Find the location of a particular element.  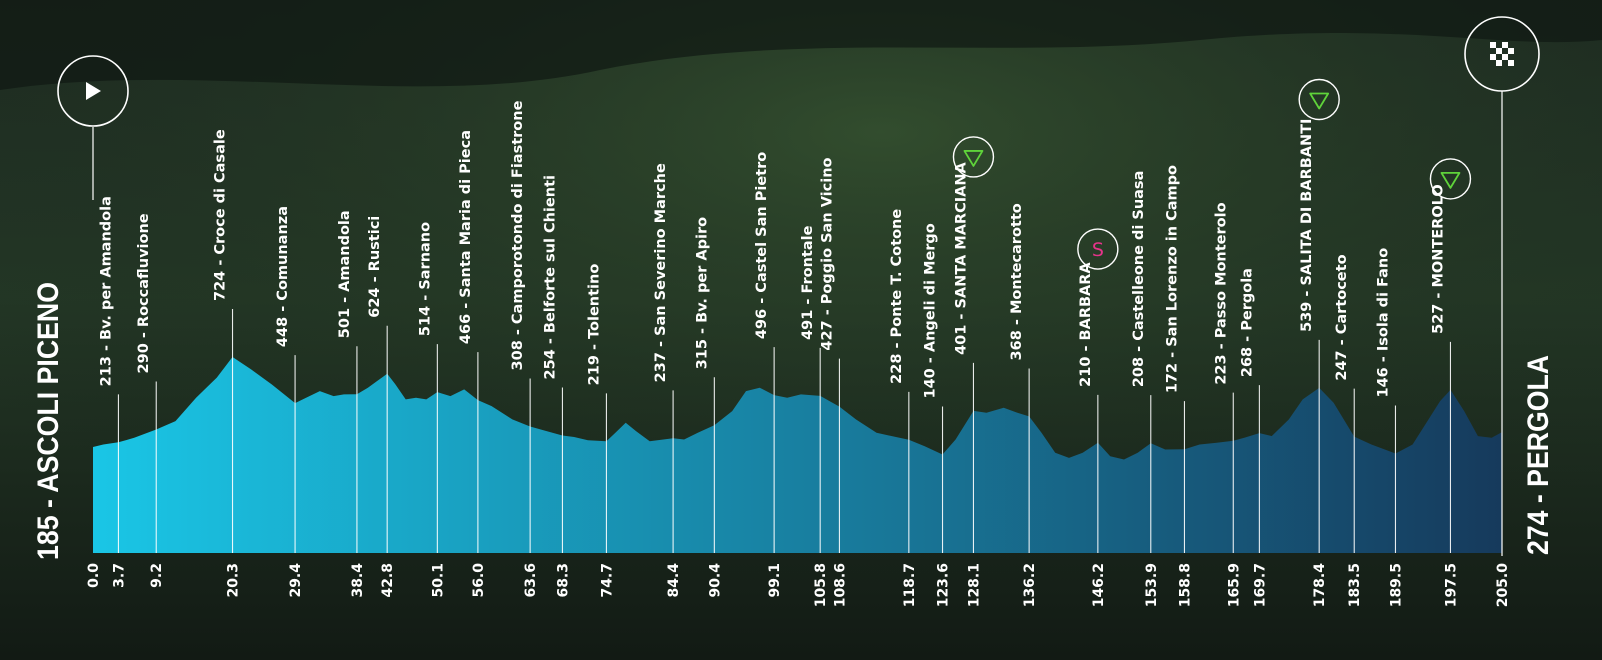

checkered-flag-icon is located at coordinates (1502, 54).